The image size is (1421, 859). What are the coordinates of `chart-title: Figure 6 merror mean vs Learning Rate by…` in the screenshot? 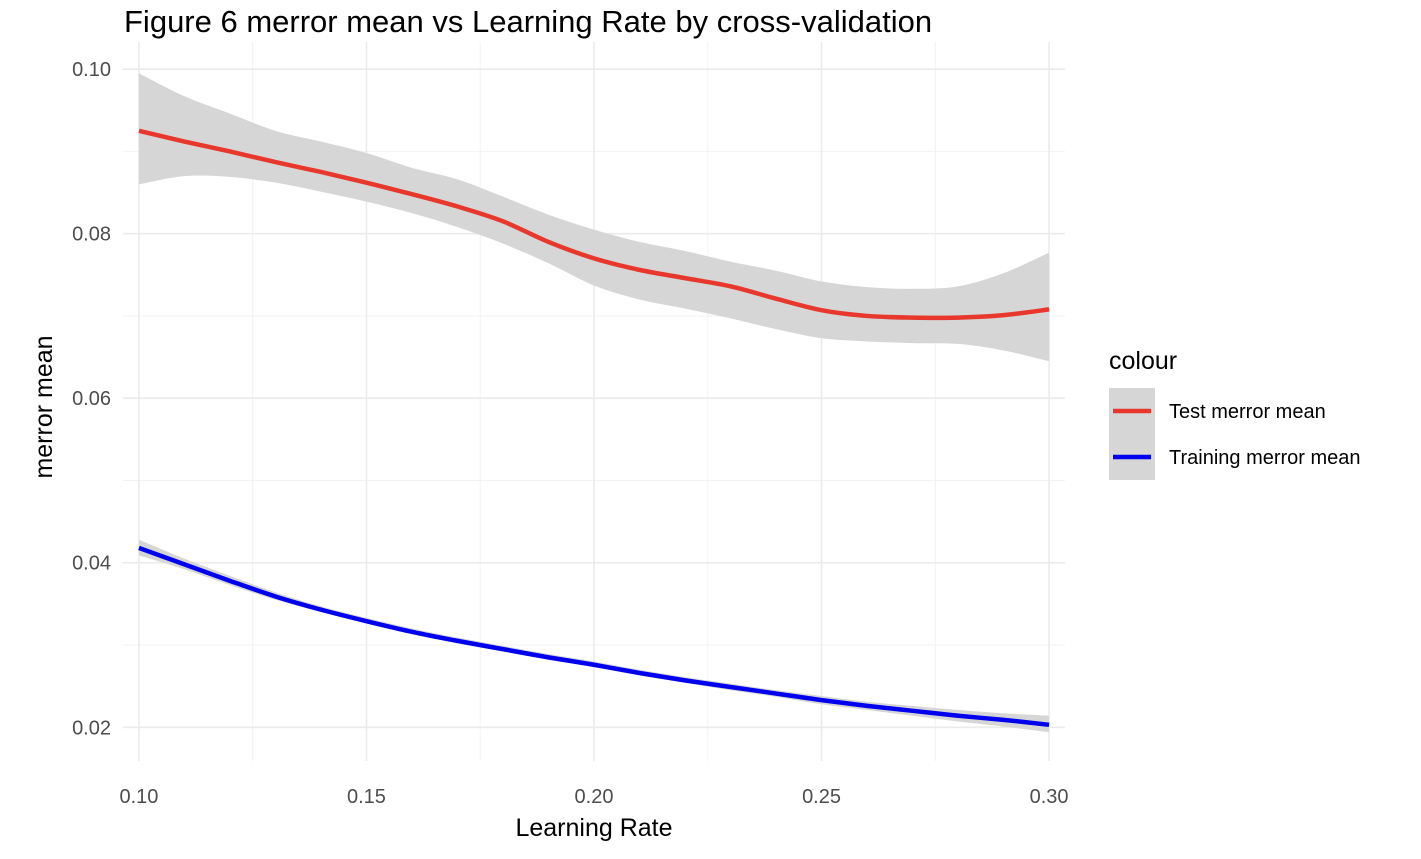 It's located at (528, 21).